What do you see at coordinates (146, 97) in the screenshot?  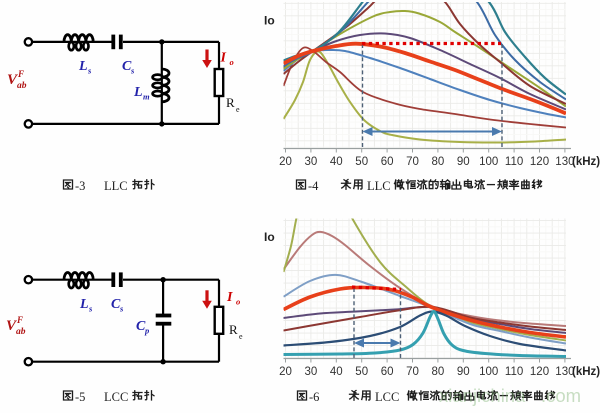 I see `svg-text: m` at bounding box center [146, 97].